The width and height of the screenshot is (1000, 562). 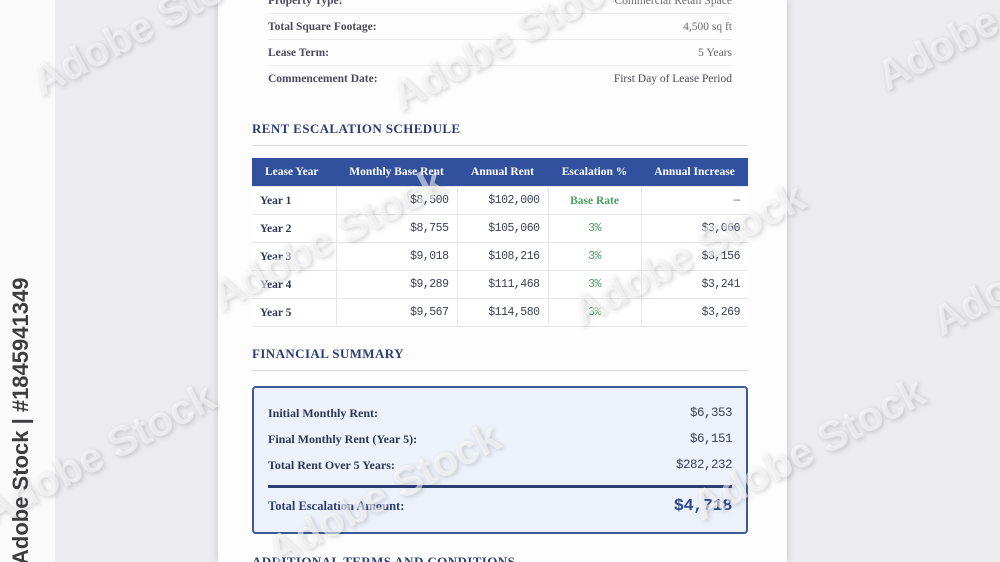 What do you see at coordinates (294, 172) in the screenshot?
I see `column-header-lease-year: Lease Year` at bounding box center [294, 172].